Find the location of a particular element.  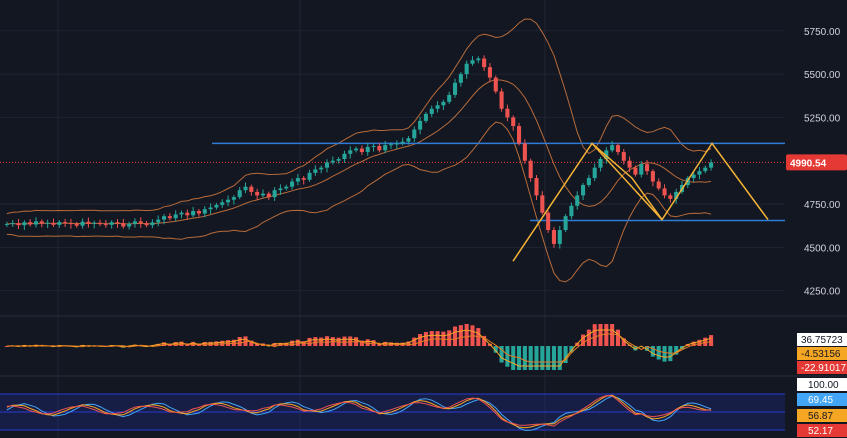

last-price-value: 4990.54 is located at coordinates (808, 163).